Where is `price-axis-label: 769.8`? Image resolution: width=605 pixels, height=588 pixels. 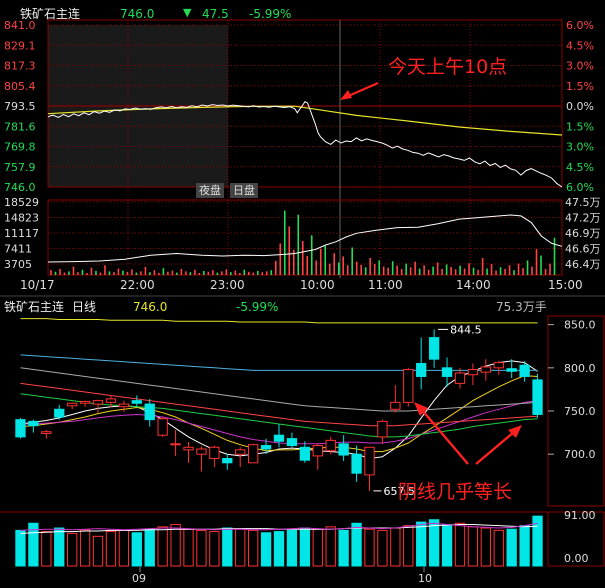
price-axis-label: 769.8 is located at coordinates (20, 147).